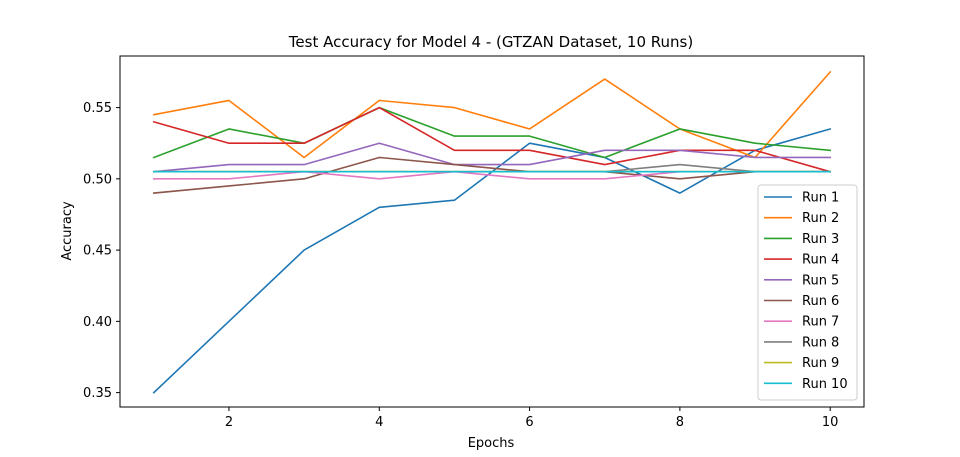  I want to click on x-tick-label: 8, so click(680, 422).